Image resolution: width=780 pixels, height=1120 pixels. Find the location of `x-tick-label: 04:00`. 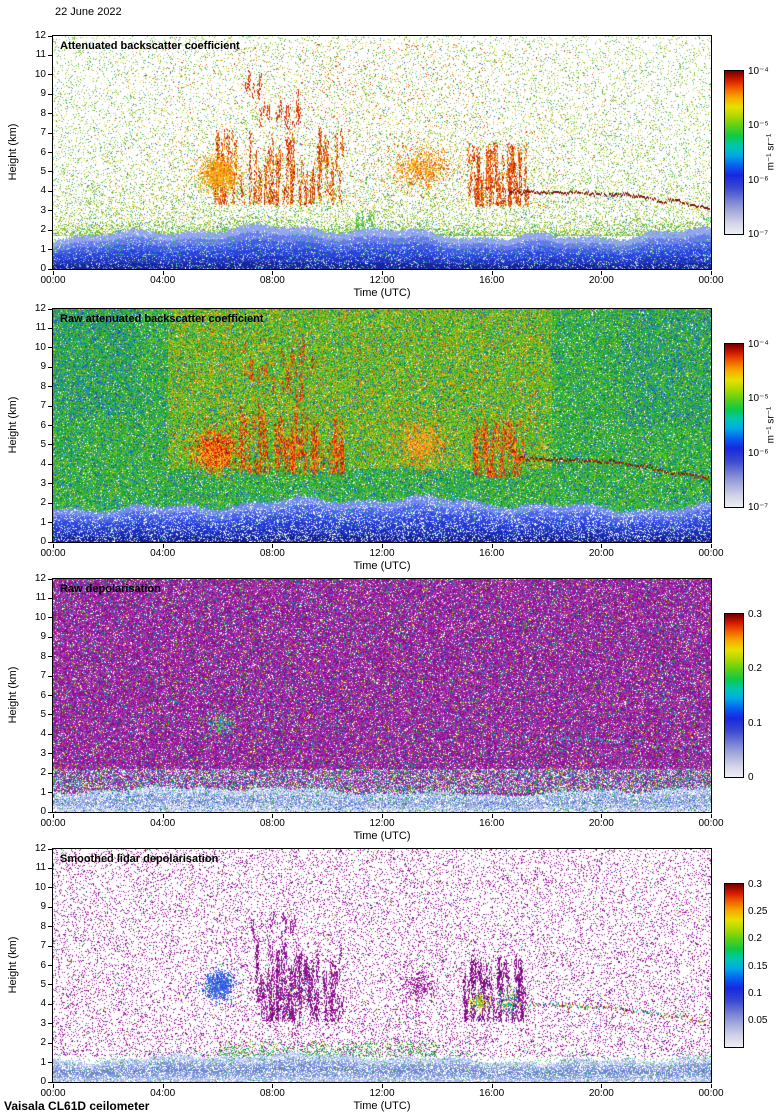

x-tick-label: 04:00 is located at coordinates (163, 280).